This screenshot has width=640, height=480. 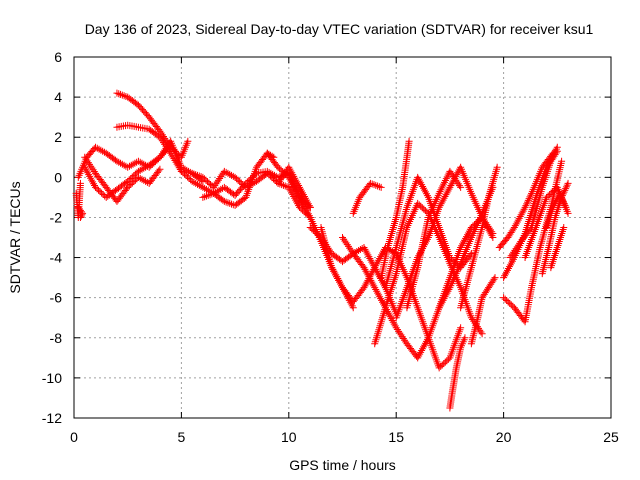 What do you see at coordinates (182, 437) in the screenshot?
I see `x-tick-label: 5` at bounding box center [182, 437].